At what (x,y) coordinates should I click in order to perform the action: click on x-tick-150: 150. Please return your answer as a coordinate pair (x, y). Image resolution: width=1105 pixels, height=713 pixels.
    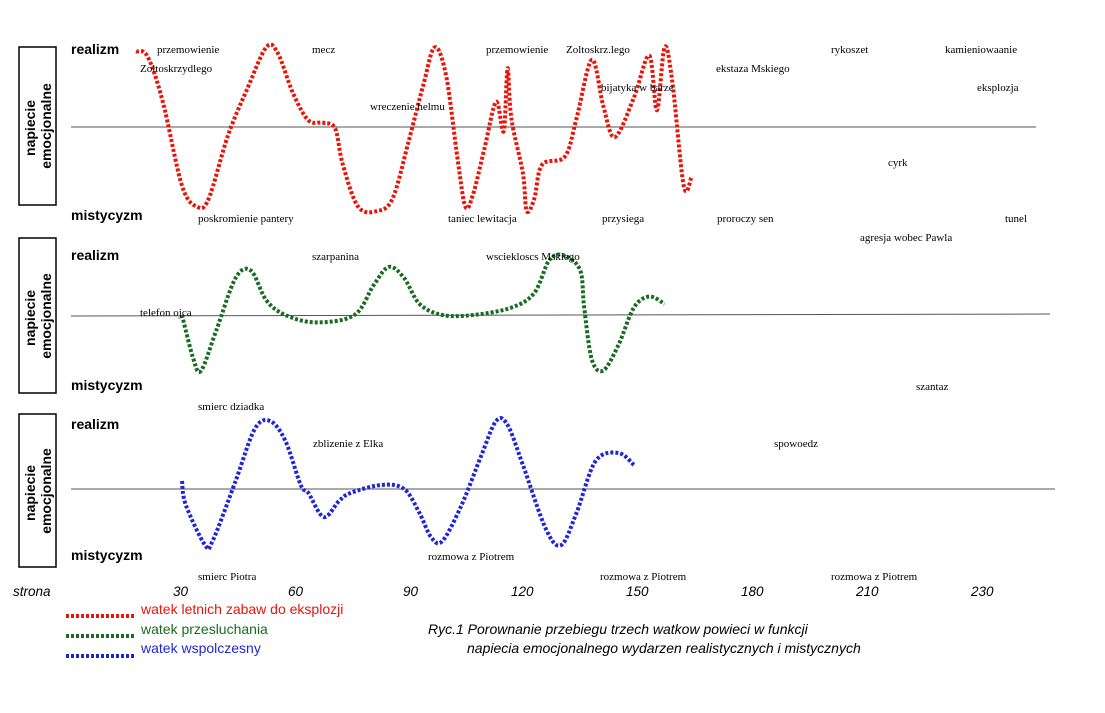
    Looking at the image, I should click on (637, 591).